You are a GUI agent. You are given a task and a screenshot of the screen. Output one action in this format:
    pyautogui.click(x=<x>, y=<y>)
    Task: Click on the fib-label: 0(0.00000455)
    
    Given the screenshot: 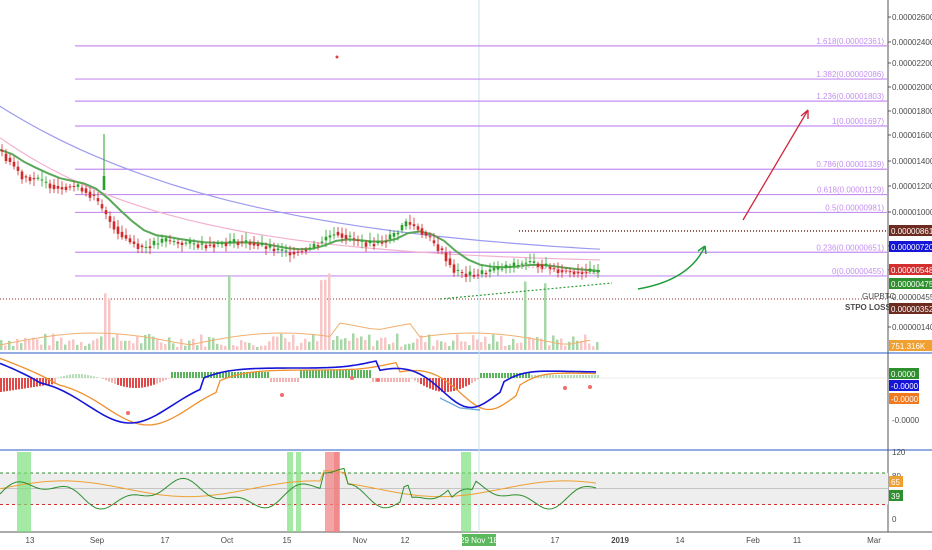 What is the action you would take?
    pyautogui.click(x=858, y=271)
    